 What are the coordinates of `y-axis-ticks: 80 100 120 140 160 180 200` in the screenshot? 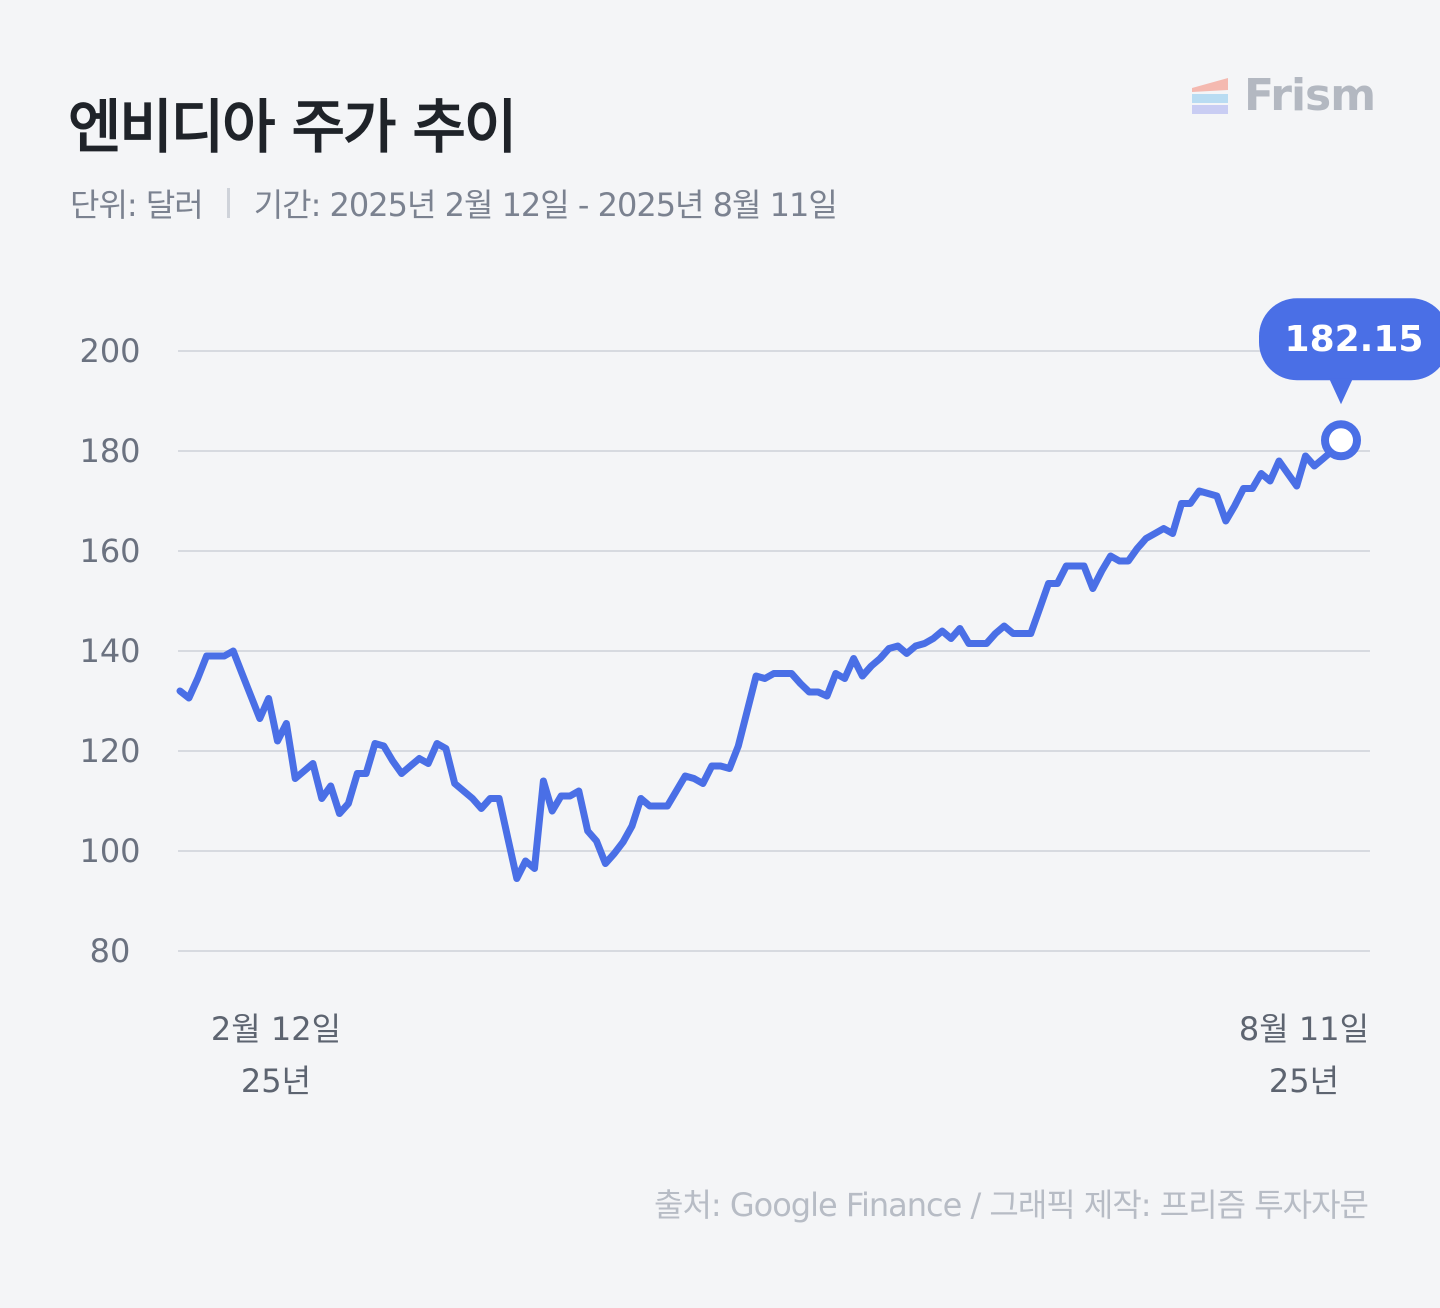 It's located at (109, 651).